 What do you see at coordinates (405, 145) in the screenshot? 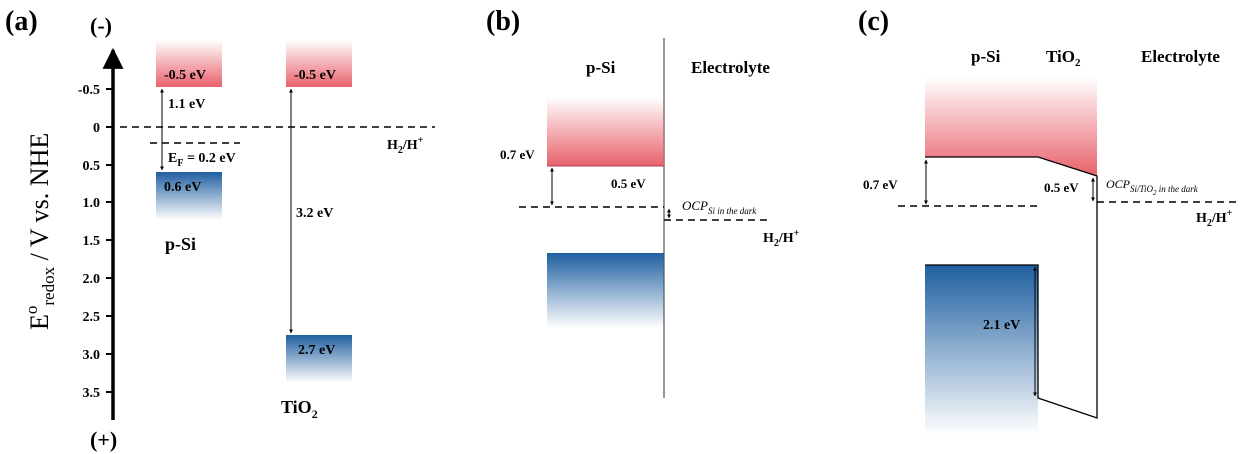
I see `h2-label: H2/H+` at bounding box center [405, 145].